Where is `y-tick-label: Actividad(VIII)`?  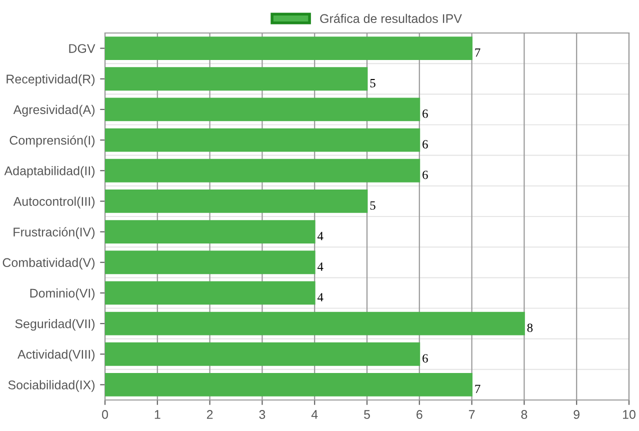
y-tick-label: Actividad(VIII) is located at coordinates (56, 356).